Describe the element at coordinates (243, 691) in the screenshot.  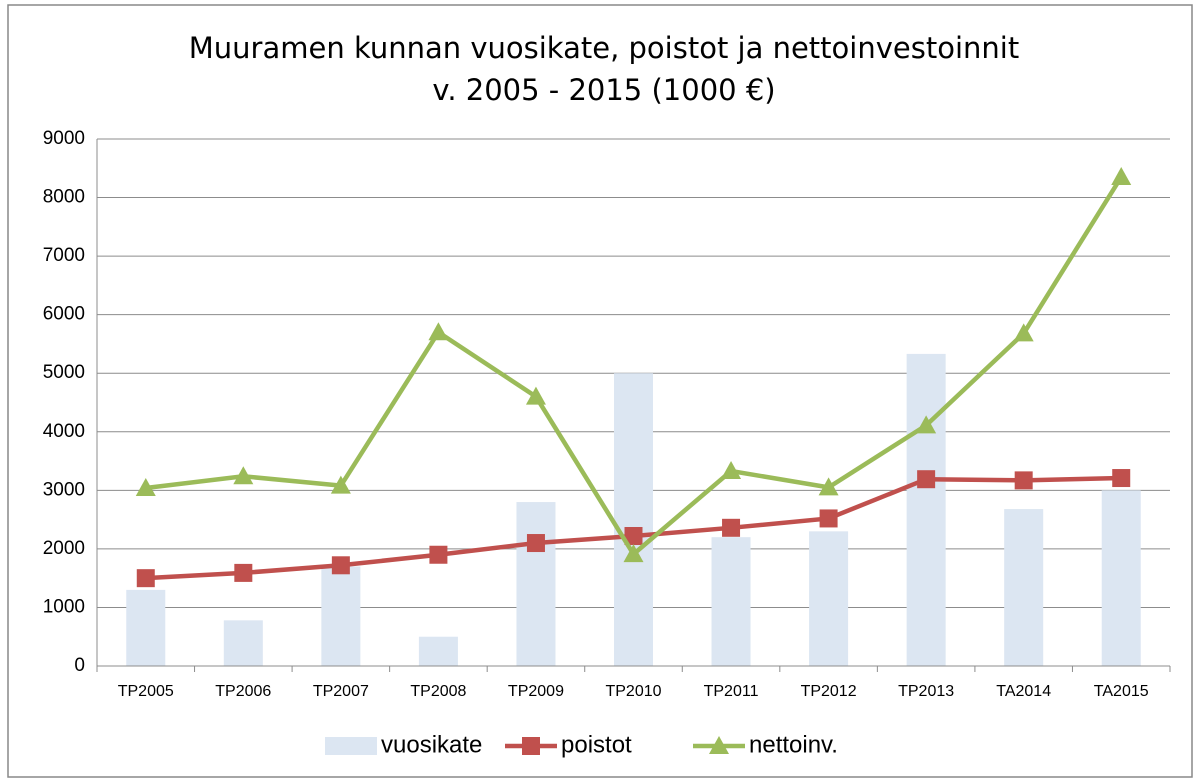
I see `x-tick-label: TP2006` at that location.